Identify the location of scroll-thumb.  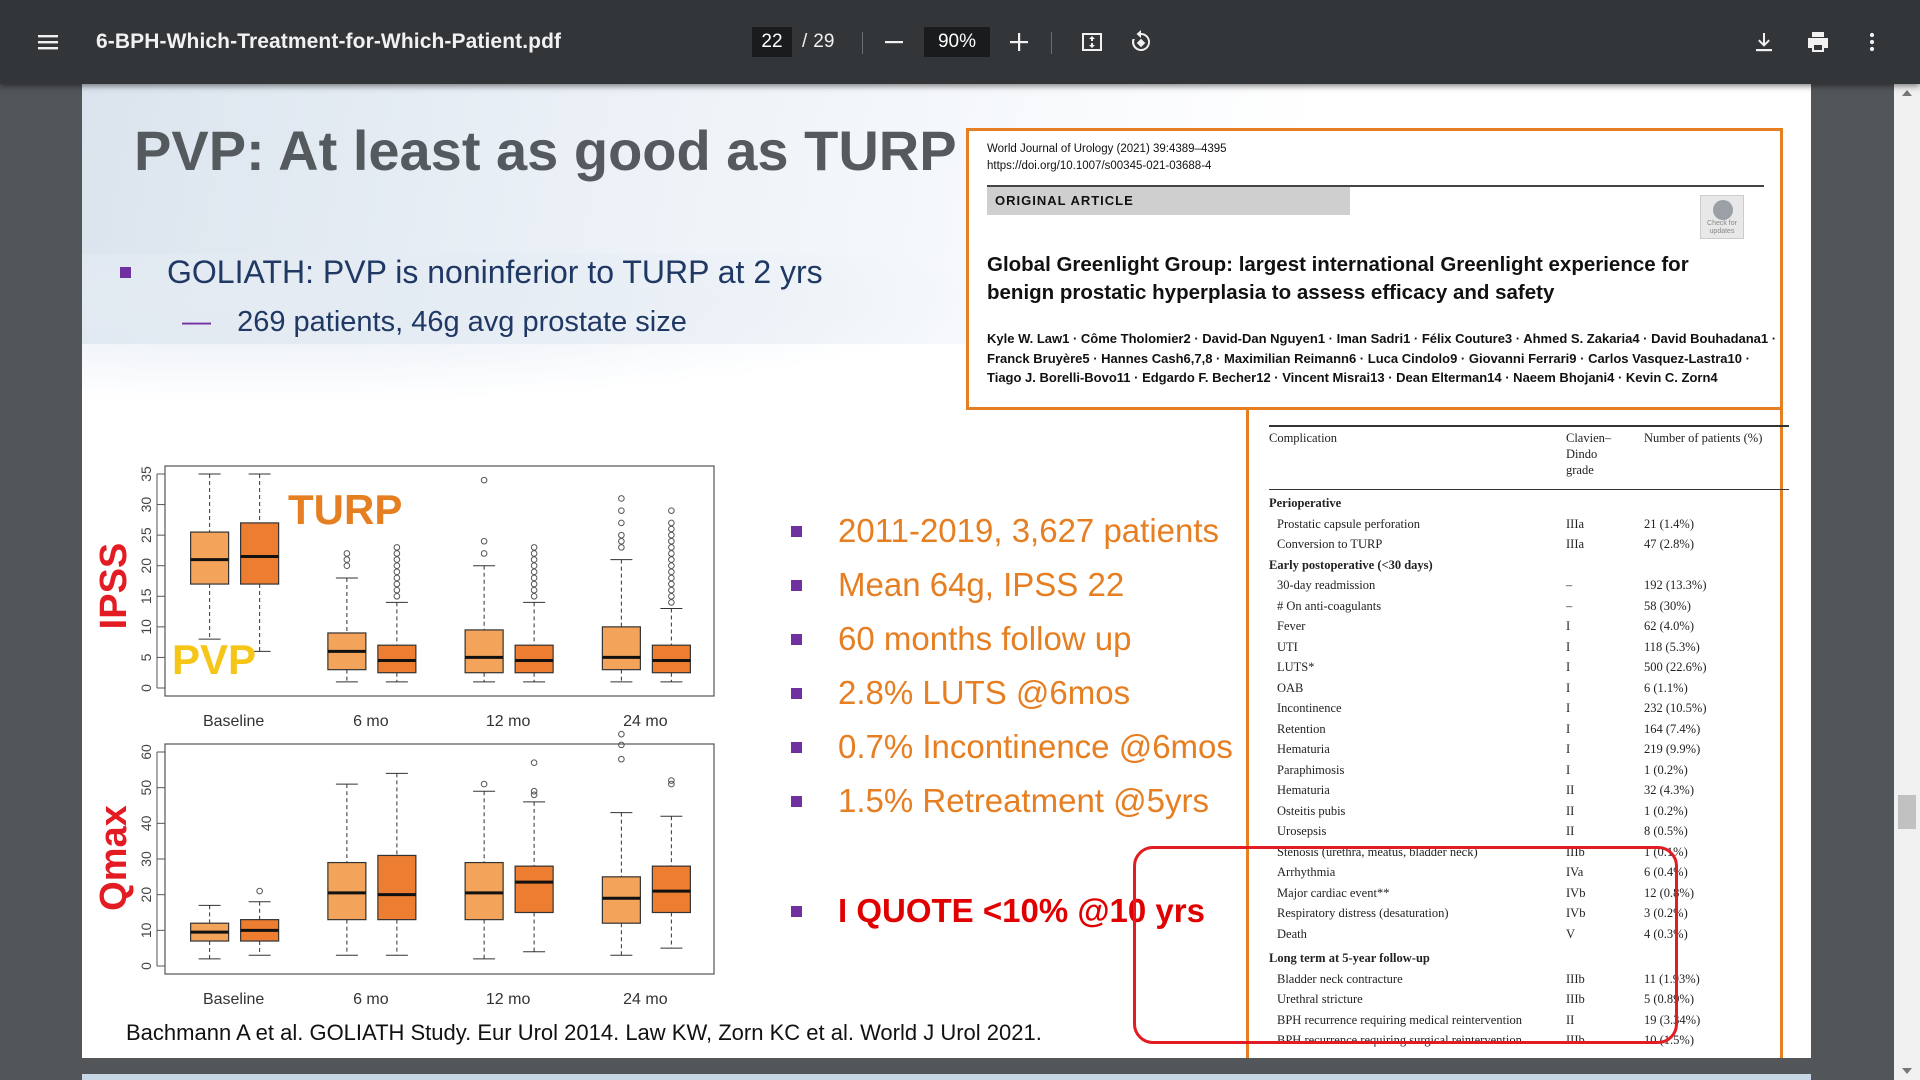
(1907, 812).